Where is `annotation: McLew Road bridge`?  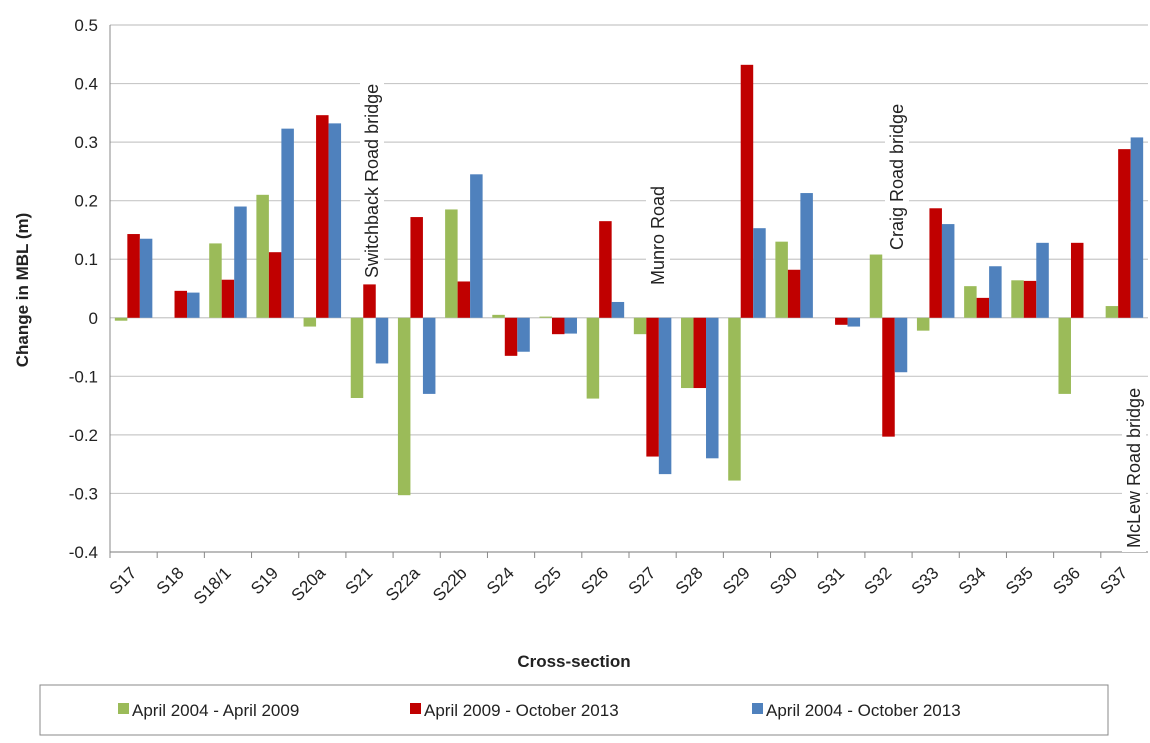
annotation: McLew Road bridge is located at coordinates (1134, 468).